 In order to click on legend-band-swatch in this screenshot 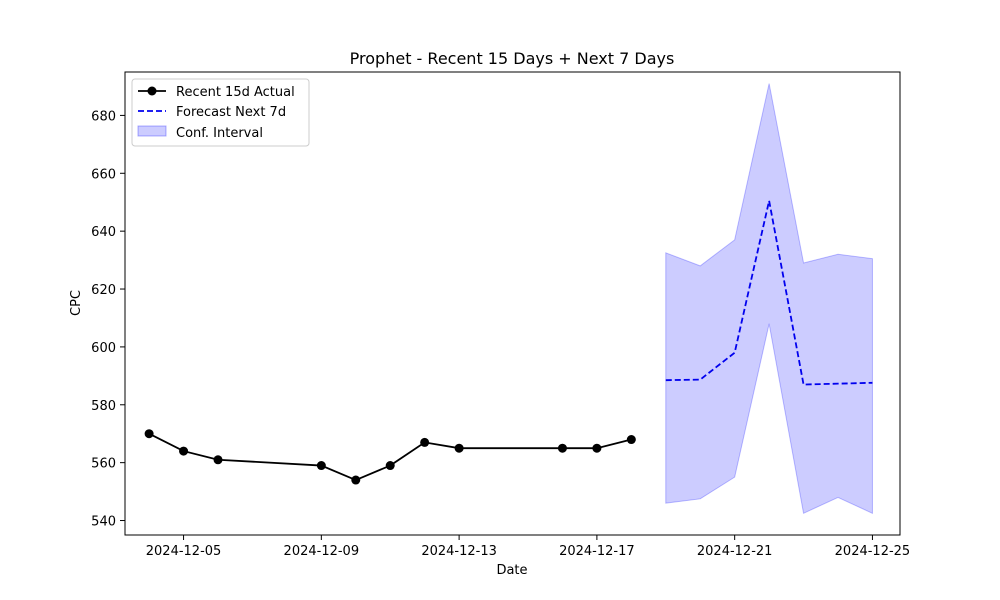, I will do `click(152, 131)`.